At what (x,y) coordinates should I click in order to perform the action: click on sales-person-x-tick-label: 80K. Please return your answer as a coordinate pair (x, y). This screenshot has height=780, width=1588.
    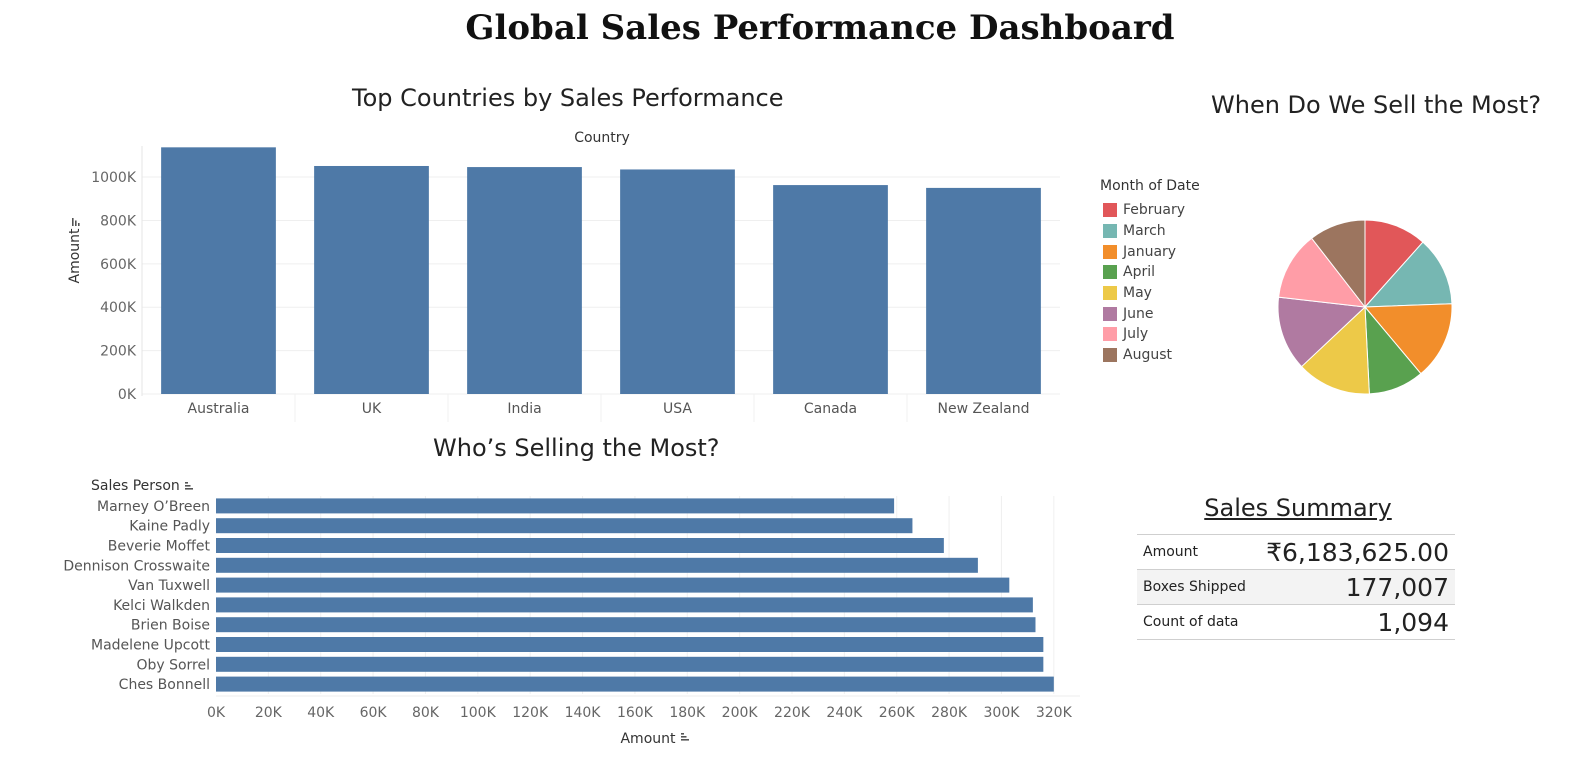
    Looking at the image, I should click on (426, 713).